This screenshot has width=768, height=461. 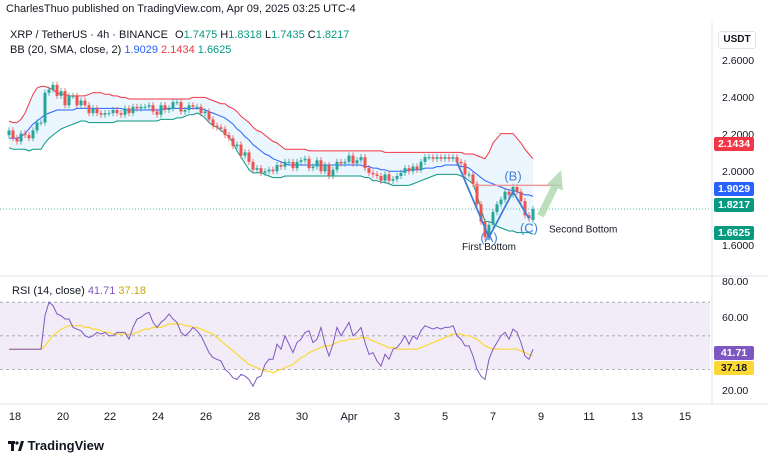 I want to click on ohlc-open-value: 1.7475, so click(x=200, y=35).